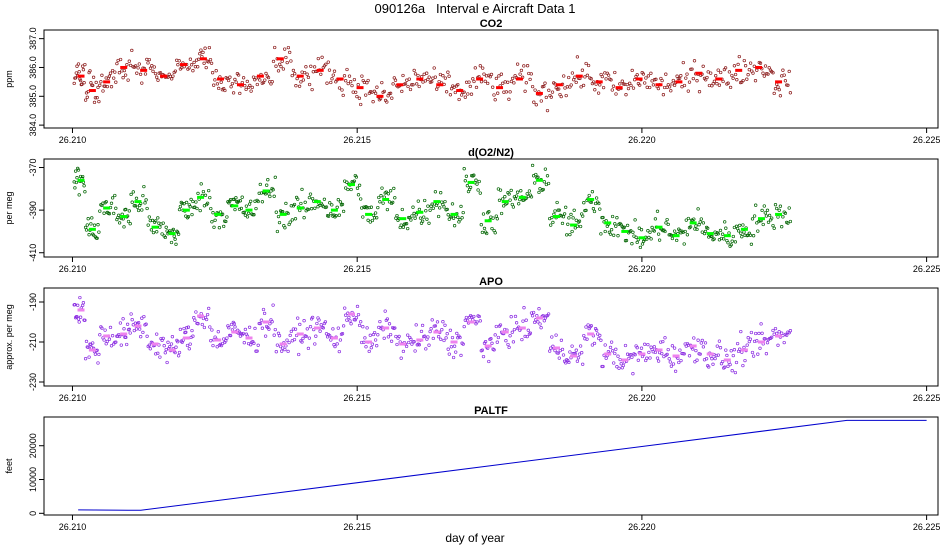 This screenshot has width=950, height=550. Describe the element at coordinates (73, 140) in the screenshot. I see `x-tick-label: 26.210` at that location.